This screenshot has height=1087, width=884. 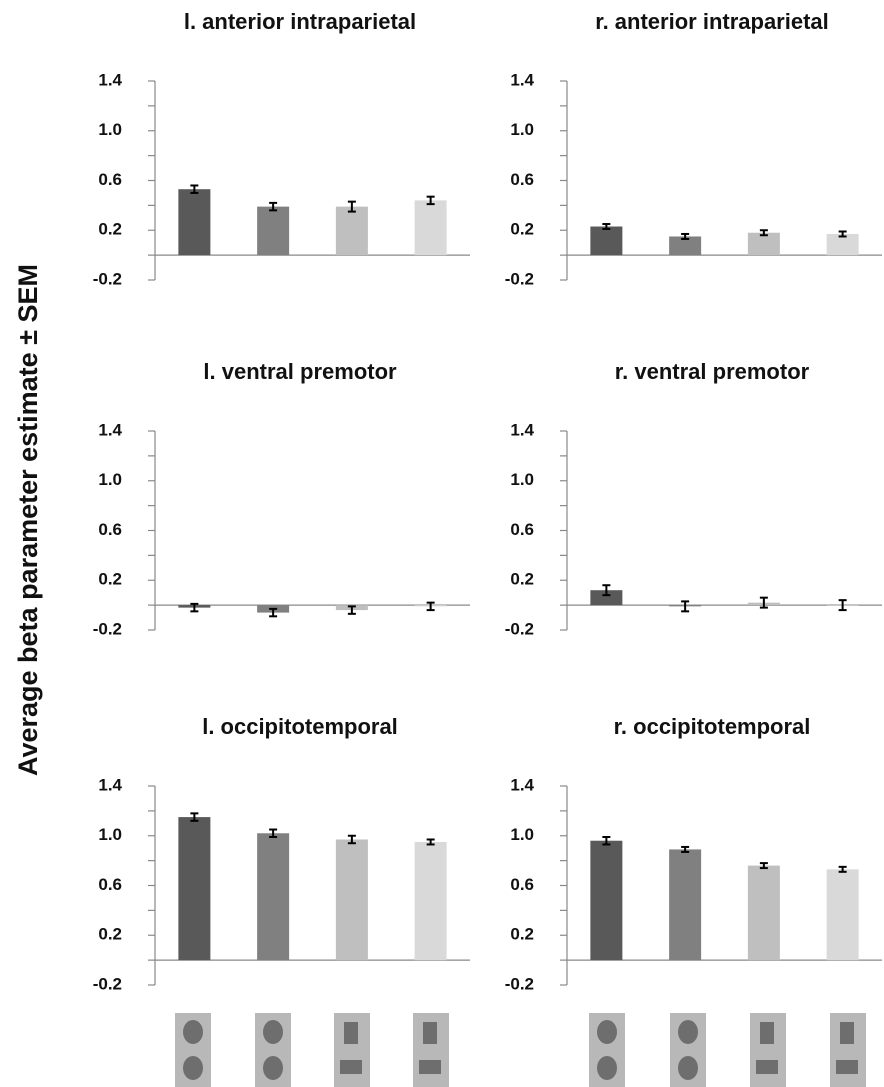 What do you see at coordinates (712, 726) in the screenshot?
I see `chart-title: r. occipitotemporal` at bounding box center [712, 726].